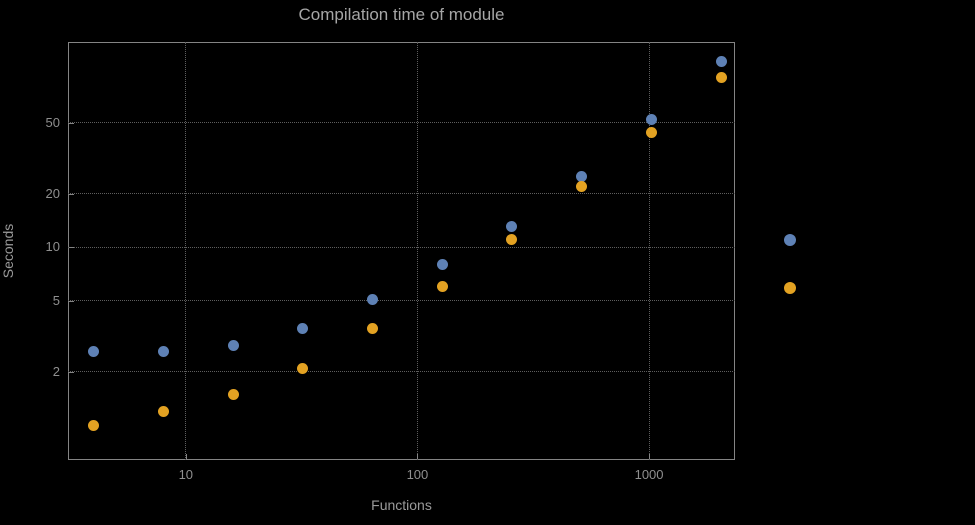 The height and width of the screenshot is (525, 975). I want to click on chart-title: Compilation time of module, so click(401, 14).